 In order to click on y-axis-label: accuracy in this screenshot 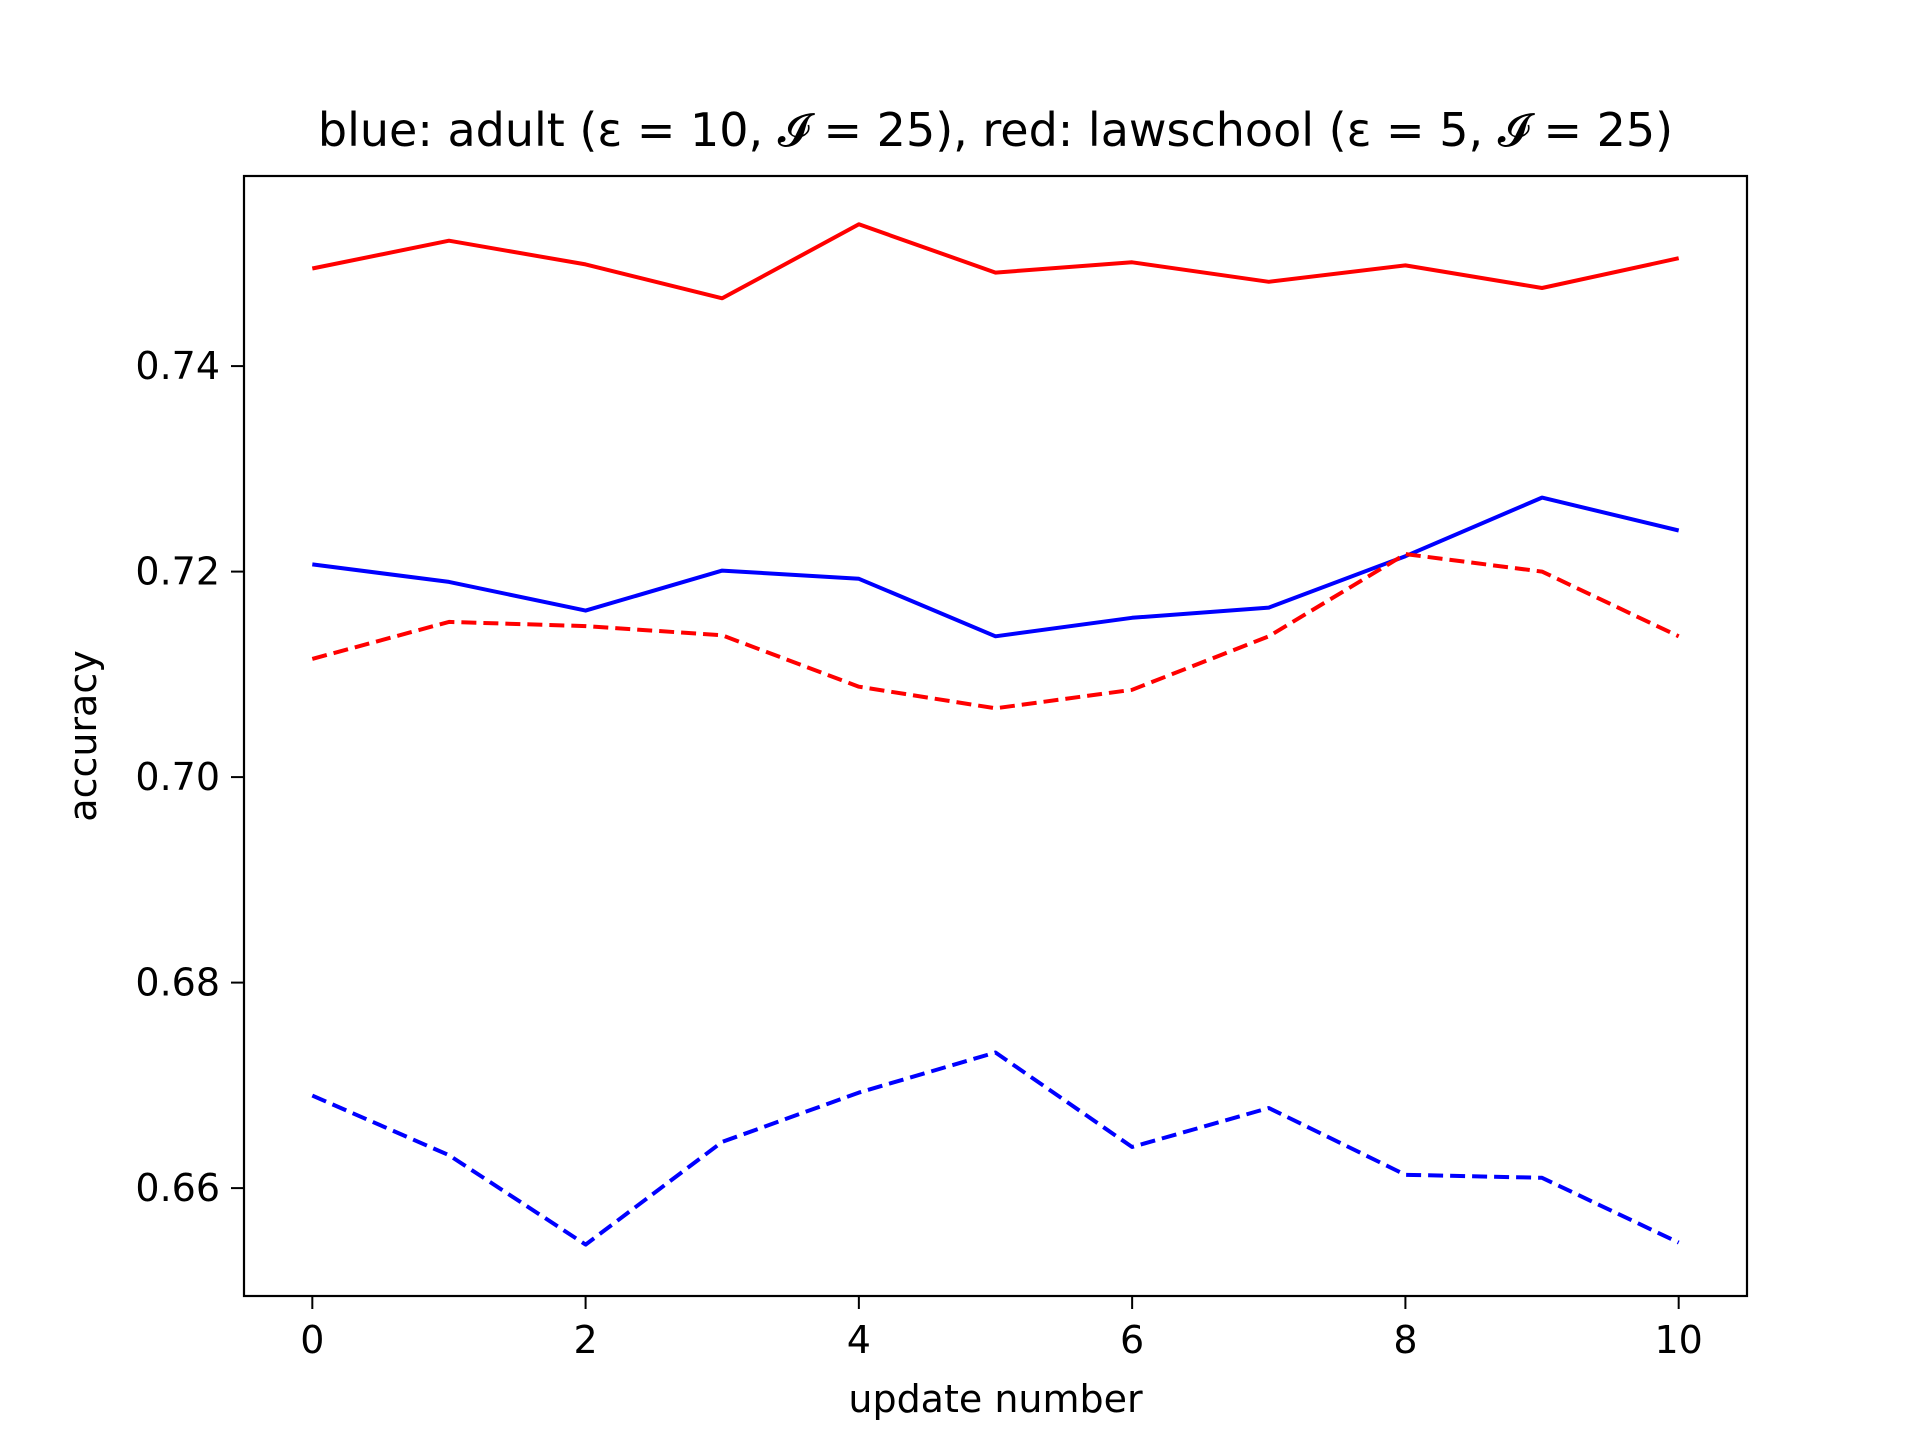, I will do `click(83, 735)`.